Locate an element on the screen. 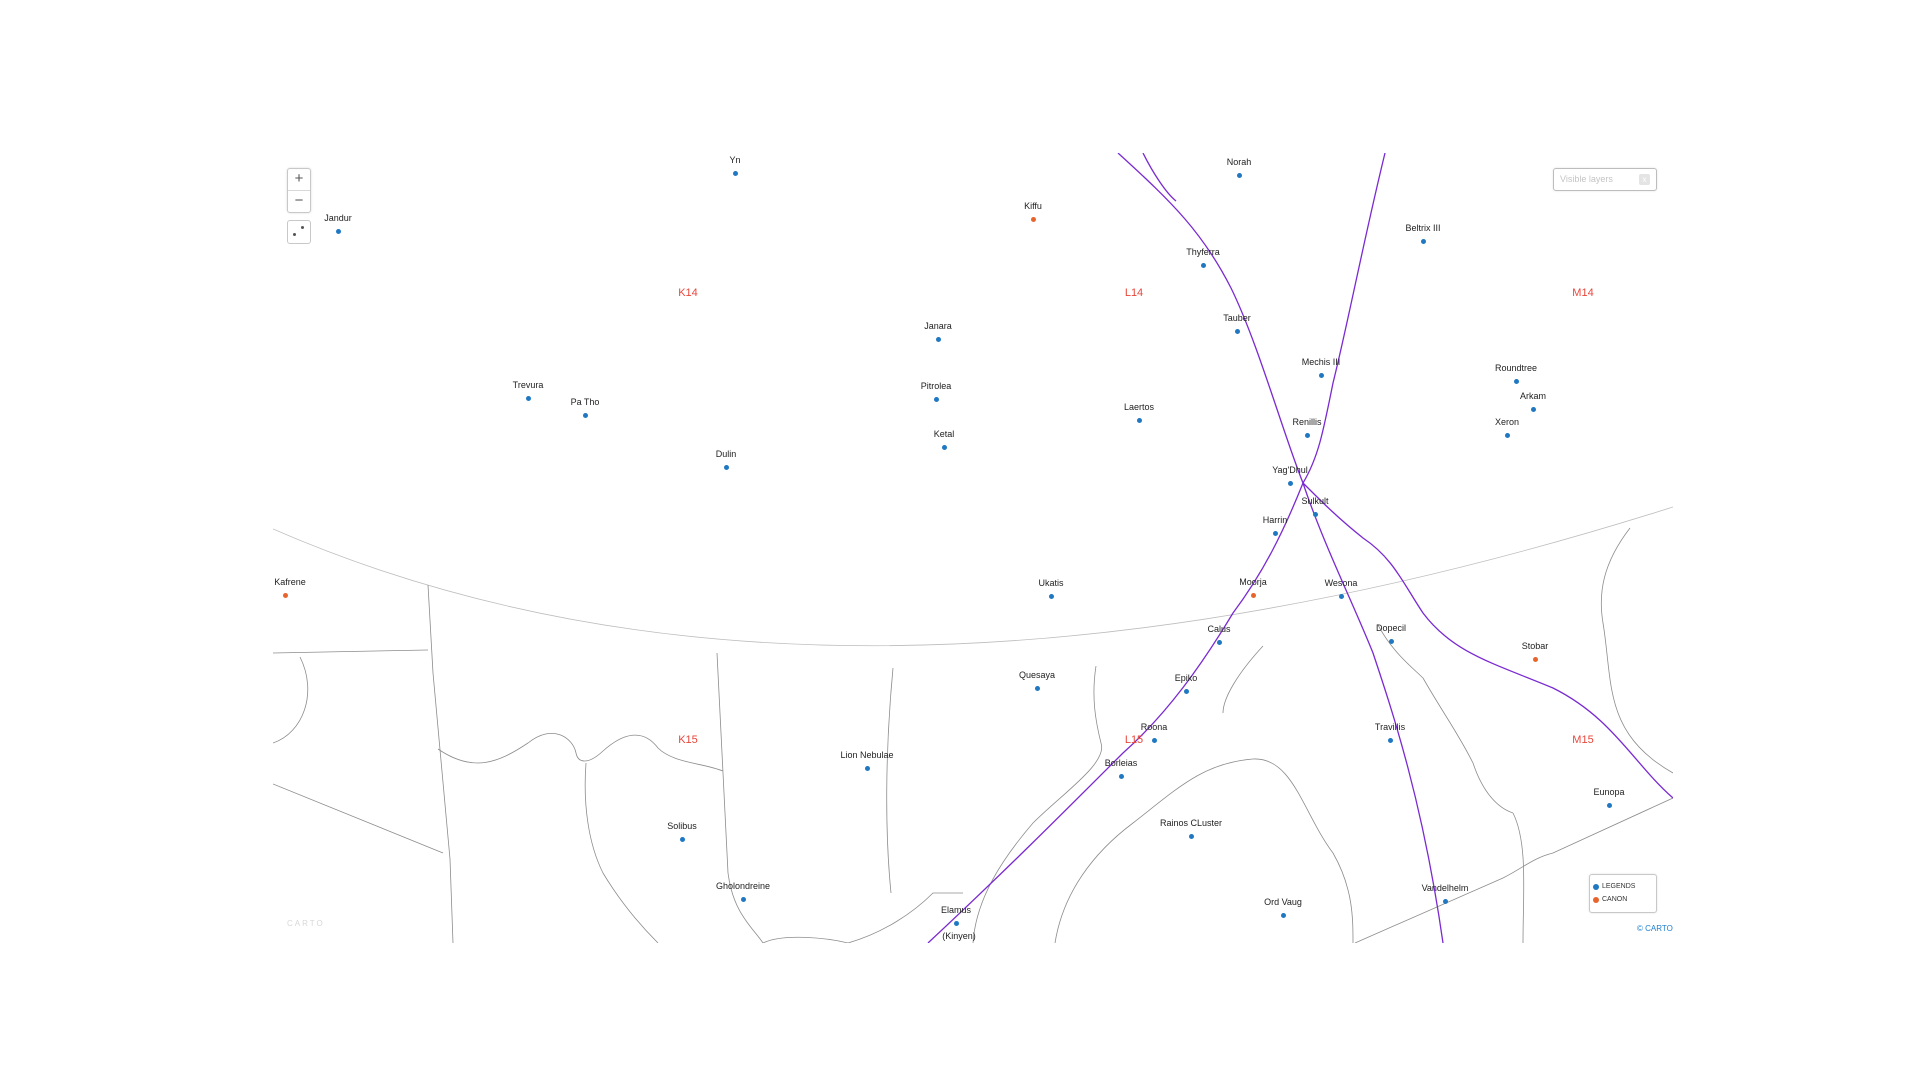 The image size is (1920, 1080). carto-attribution-link: © CARTO is located at coordinates (1655, 928).